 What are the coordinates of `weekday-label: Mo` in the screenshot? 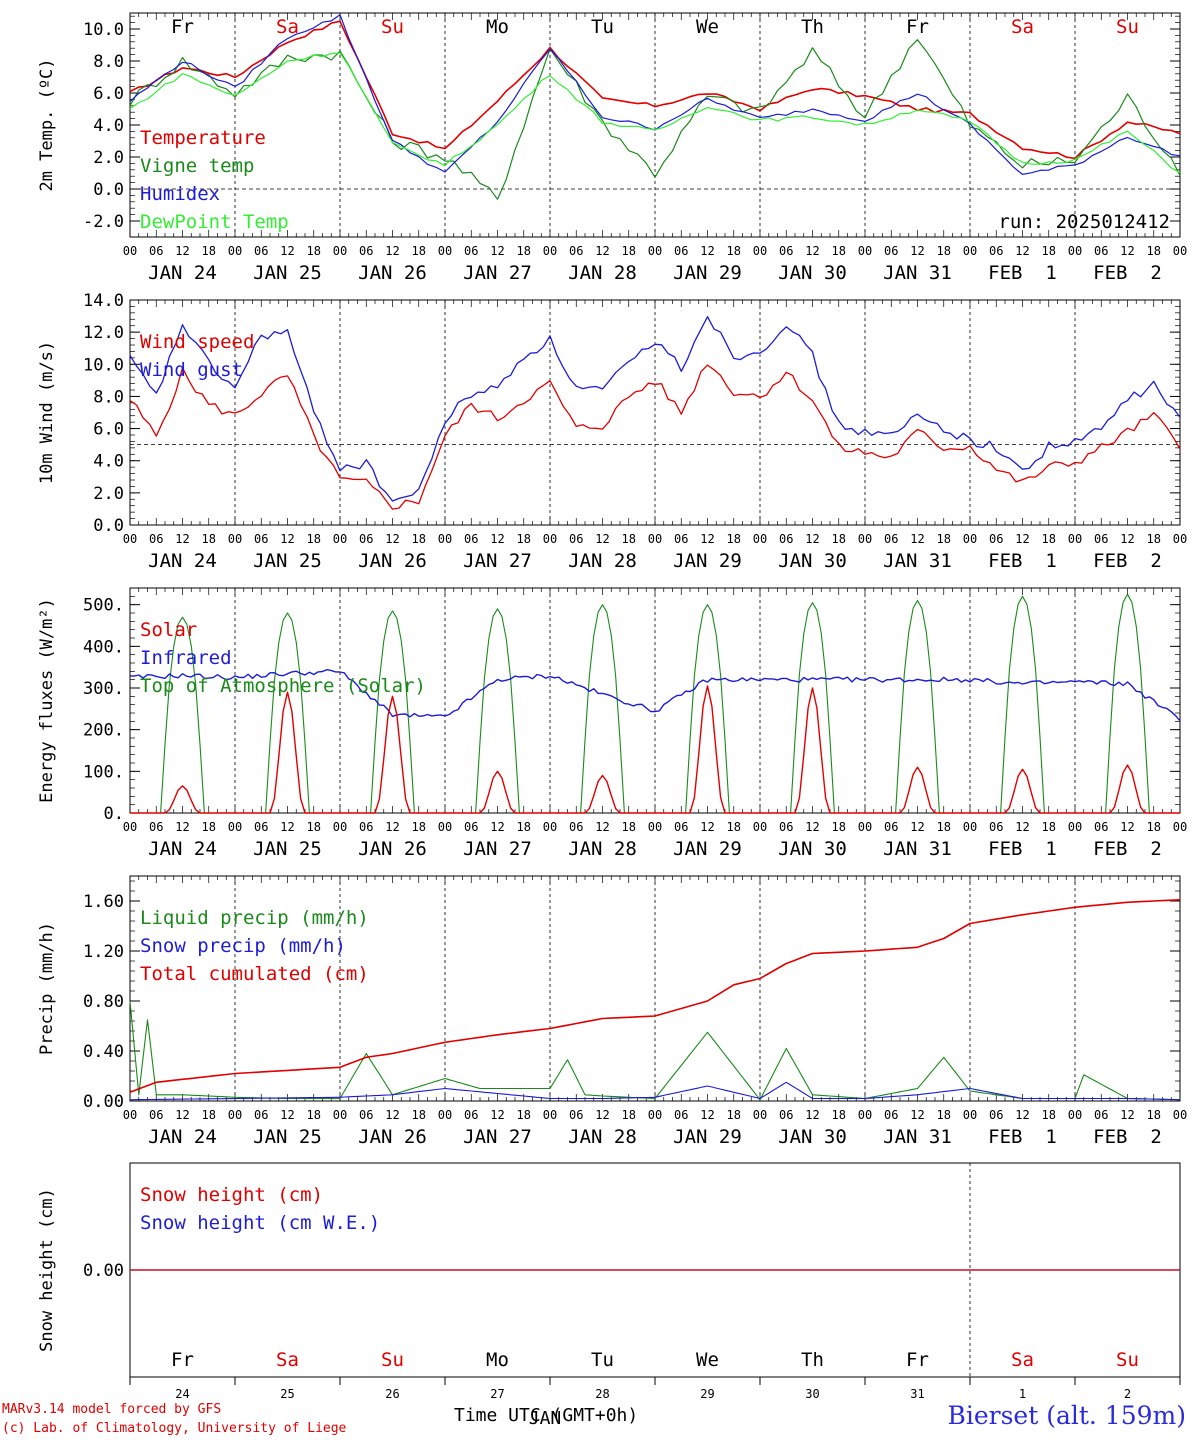 It's located at (497, 1360).